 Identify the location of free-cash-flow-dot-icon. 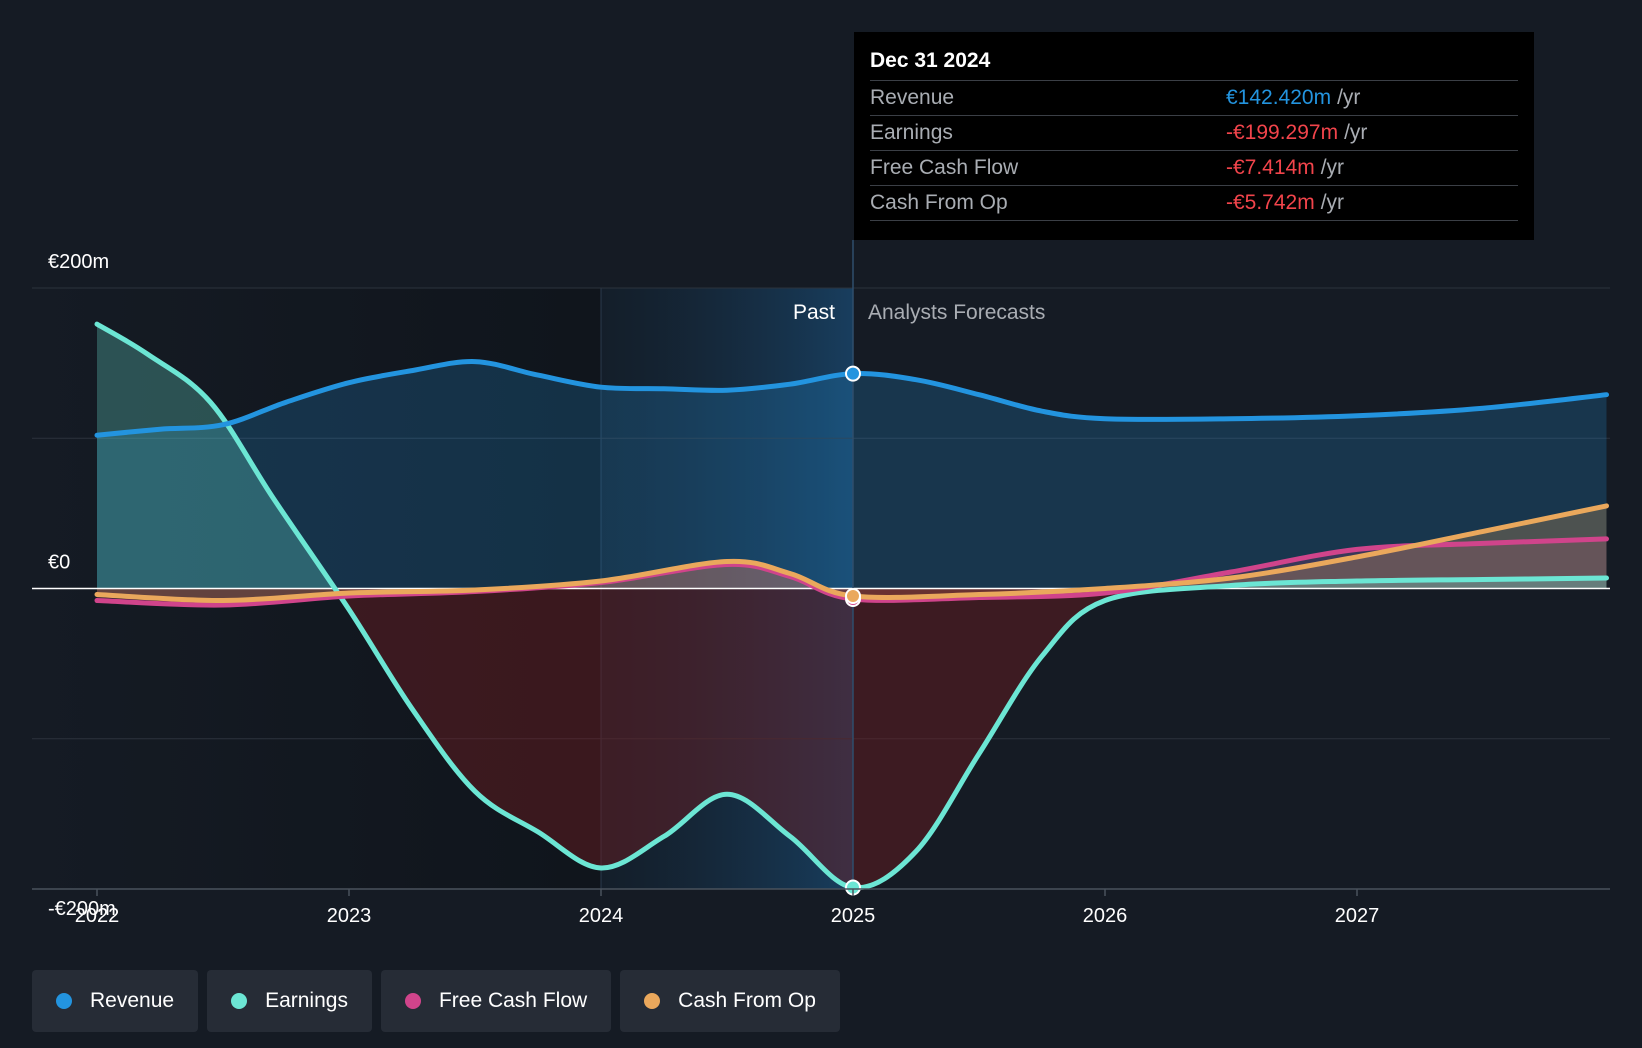
(412, 1001).